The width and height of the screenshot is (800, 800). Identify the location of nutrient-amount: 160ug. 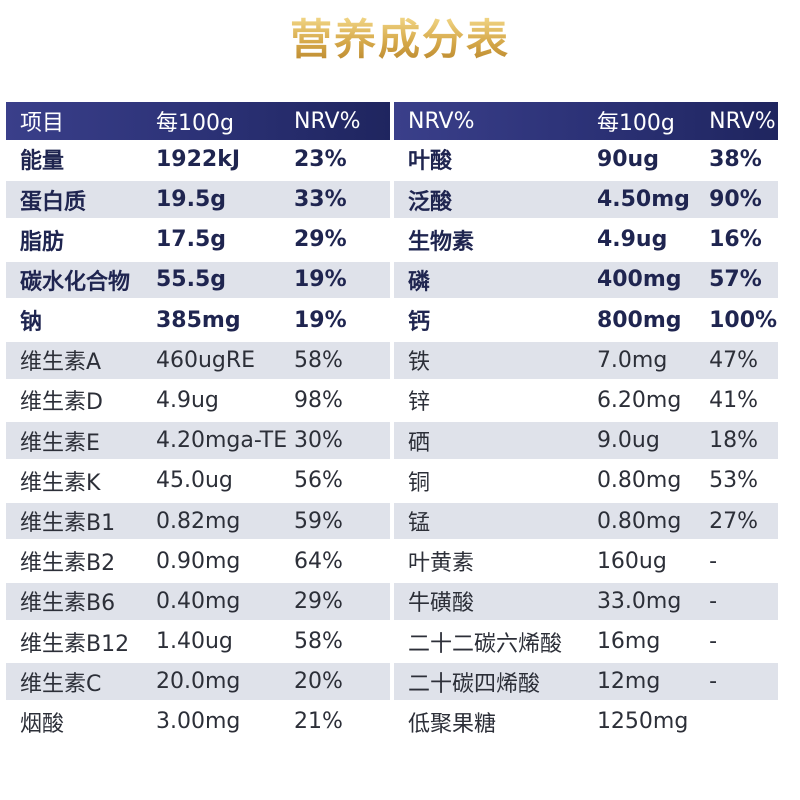
(631, 561).